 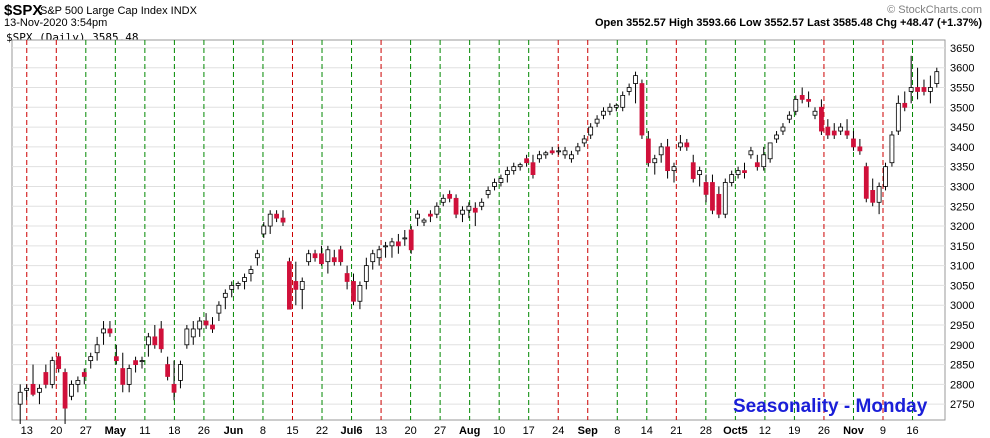 I want to click on x-tick-label: 11, so click(x=144, y=431).